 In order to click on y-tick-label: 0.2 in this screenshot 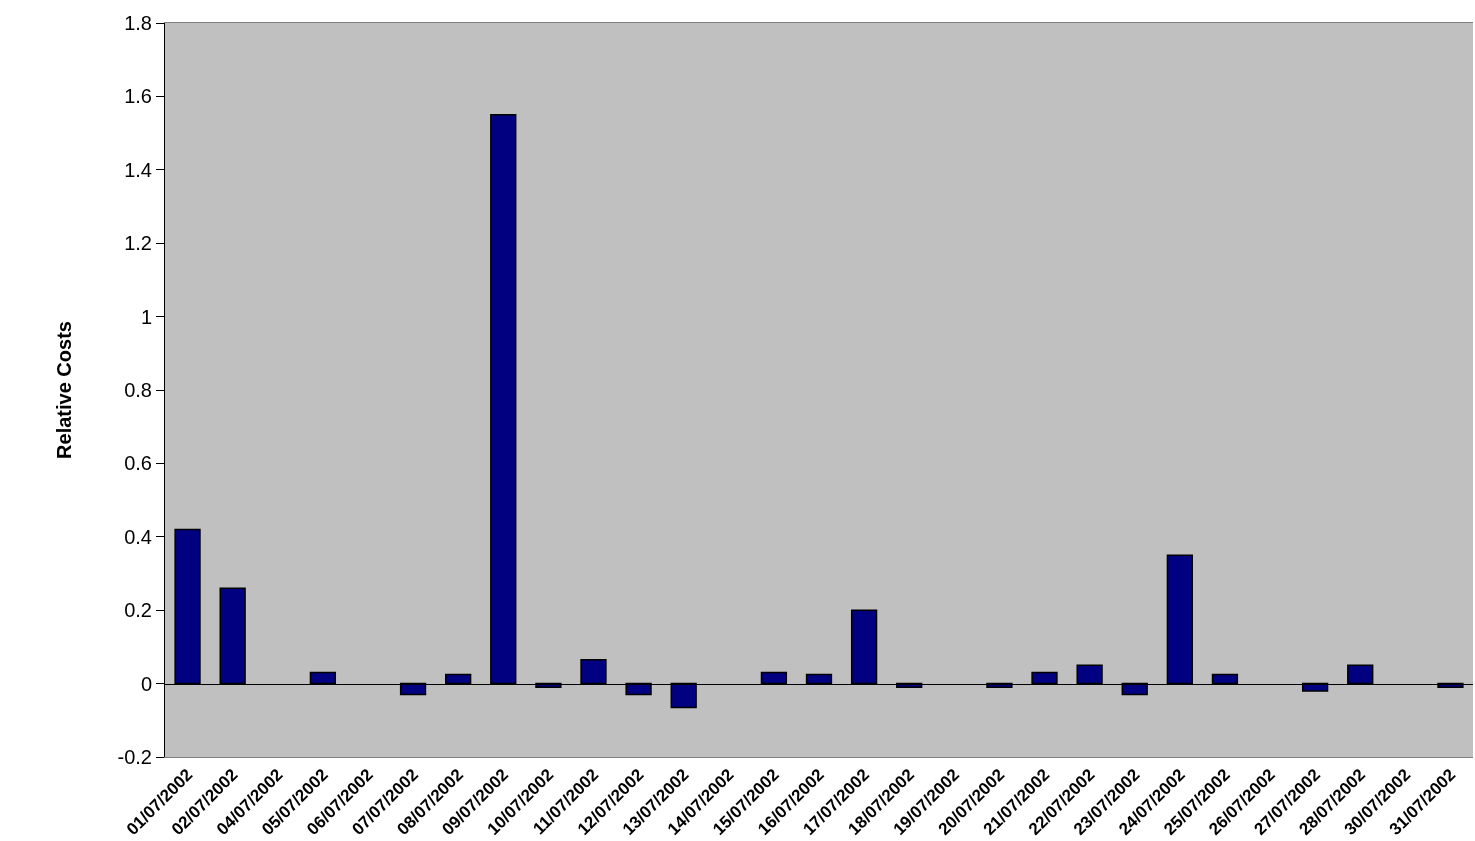, I will do `click(138, 610)`.